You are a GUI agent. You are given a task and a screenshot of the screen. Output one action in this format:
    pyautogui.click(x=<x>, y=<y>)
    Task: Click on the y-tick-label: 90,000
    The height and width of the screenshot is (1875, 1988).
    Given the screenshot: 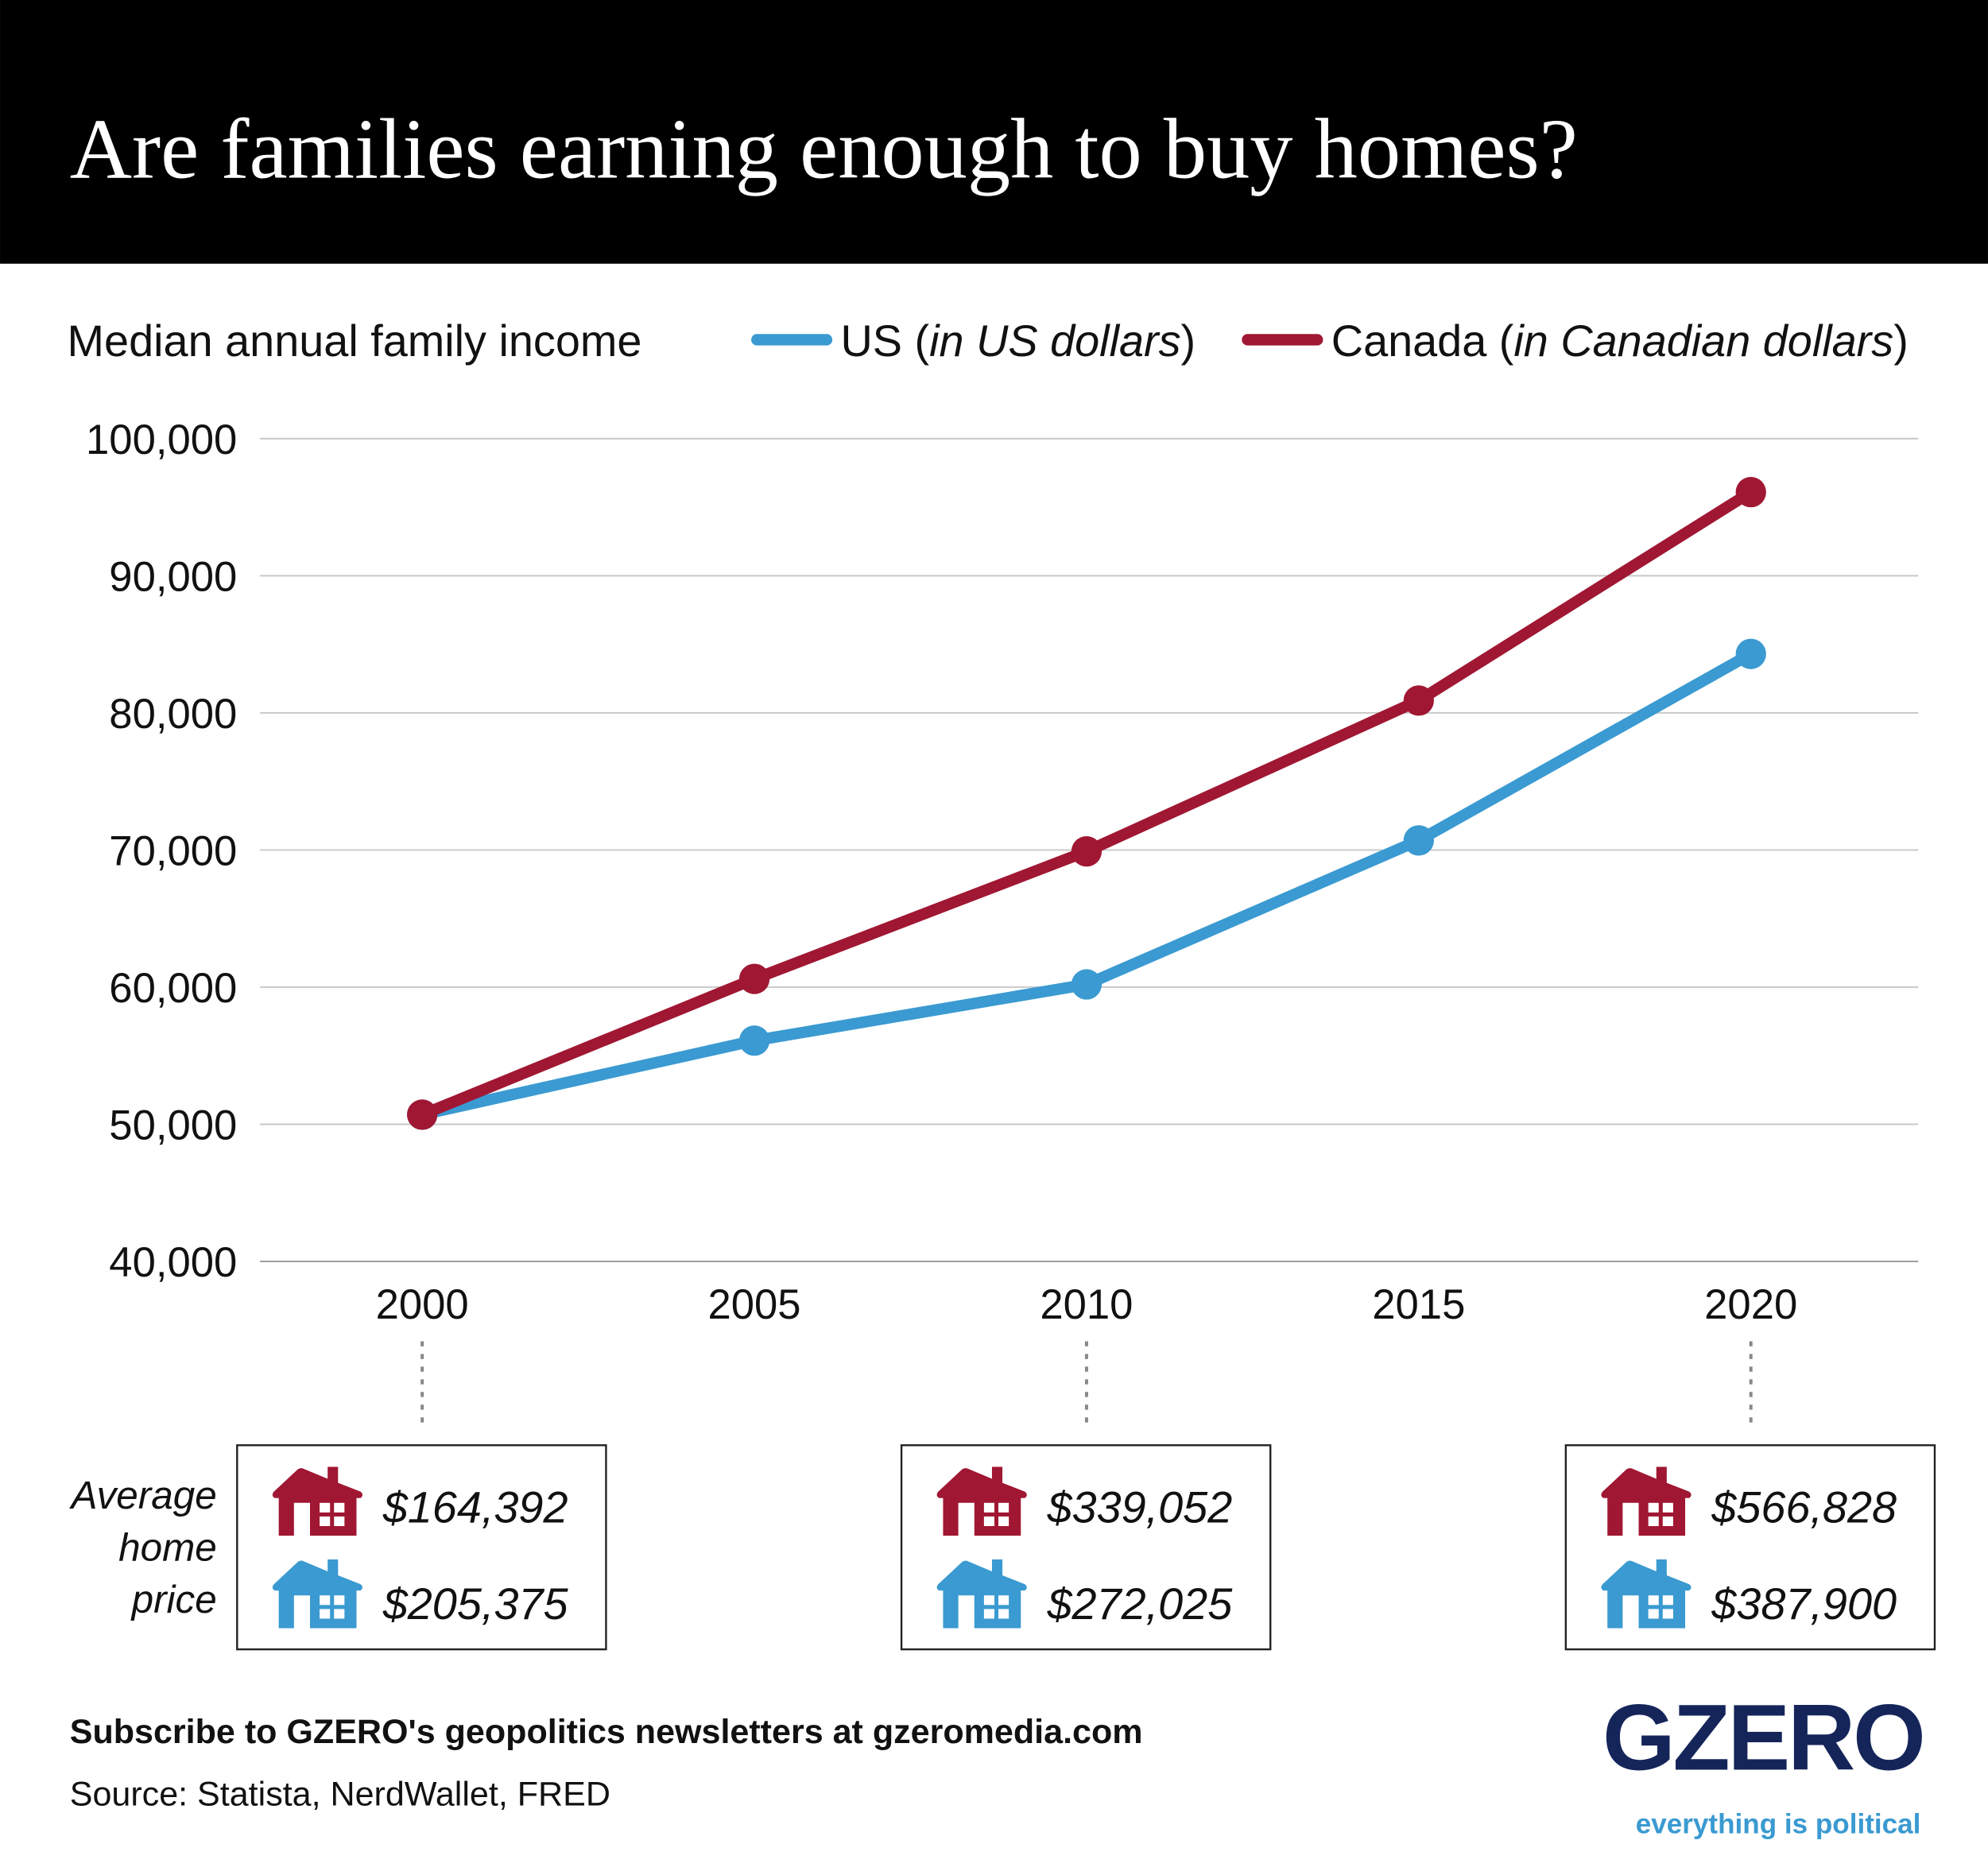 What is the action you would take?
    pyautogui.click(x=173, y=577)
    